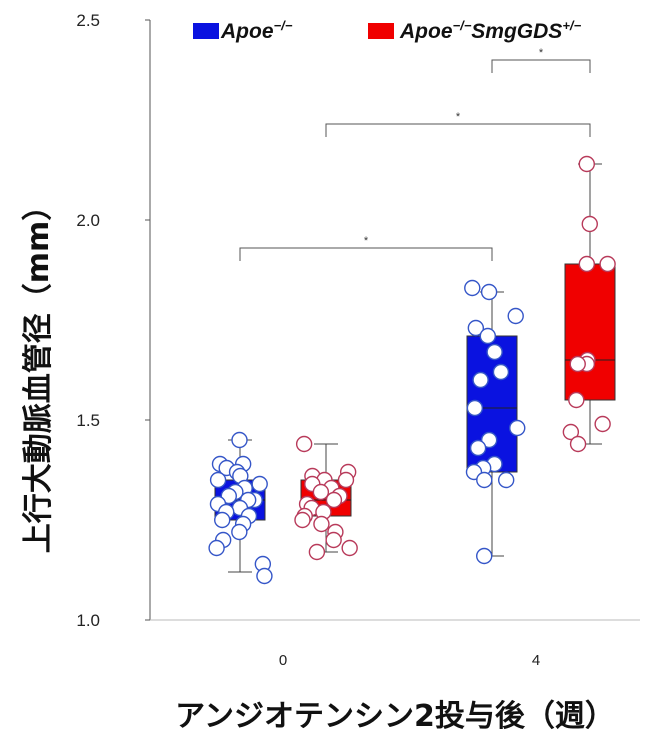 The width and height of the screenshot is (649, 740). Describe the element at coordinates (395, 716) in the screenshot. I see `x-axis-title: アンジオテンシン2投与後（週）` at that location.